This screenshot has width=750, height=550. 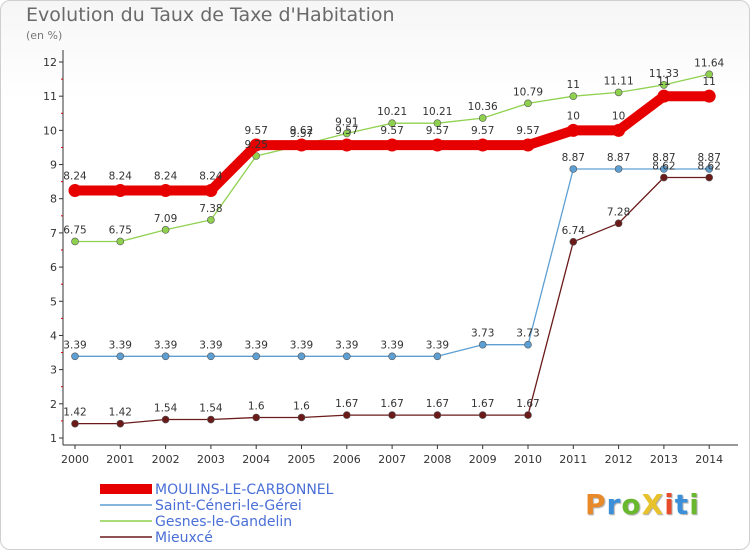 What do you see at coordinates (663, 82) in the screenshot?
I see `data-label: 11` at bounding box center [663, 82].